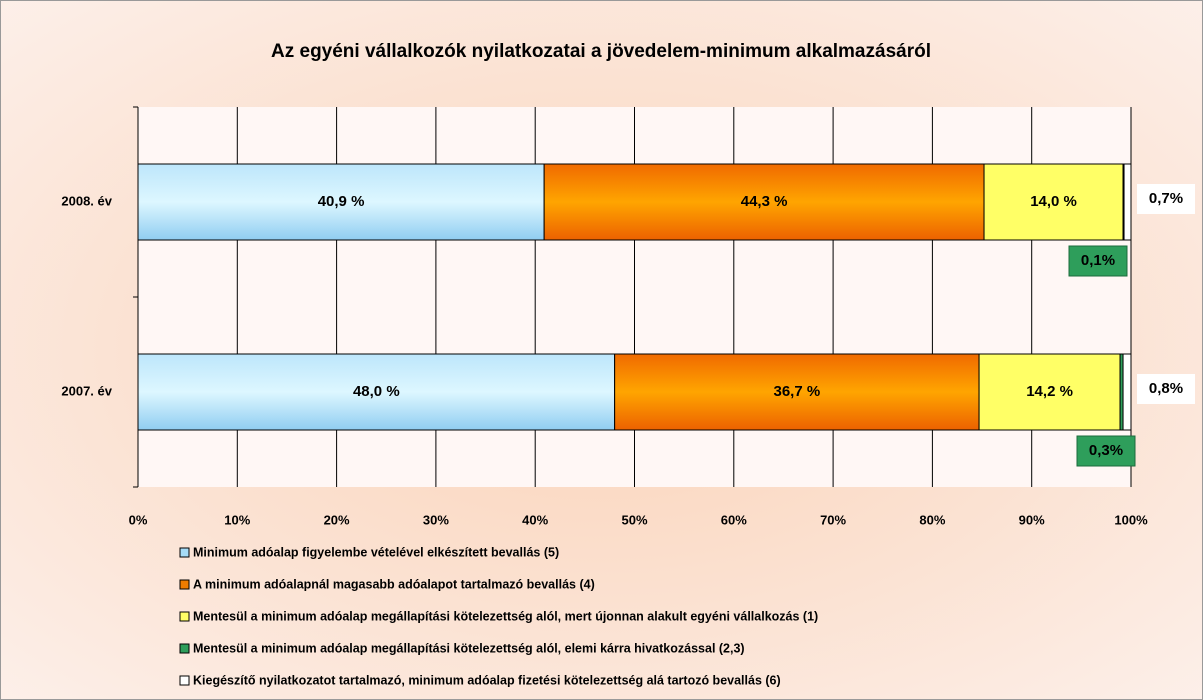 Image resolution: width=1203 pixels, height=700 pixels. What do you see at coordinates (634, 519) in the screenshot?
I see `x-tick-label: 50%` at bounding box center [634, 519].